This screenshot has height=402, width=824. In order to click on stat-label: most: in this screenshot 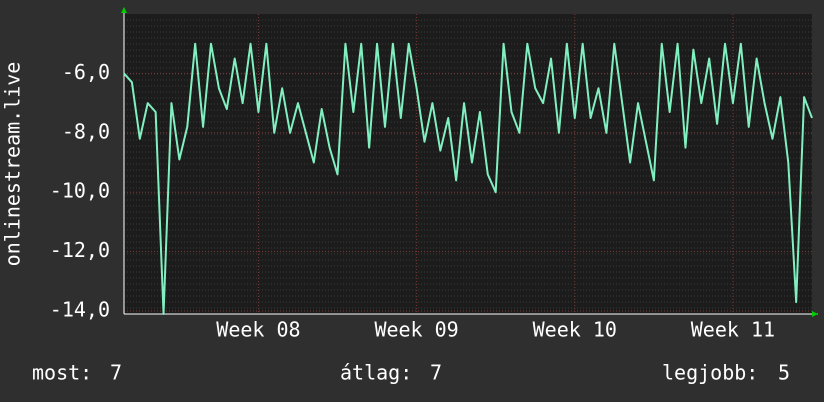, I will do `click(62, 373)`.